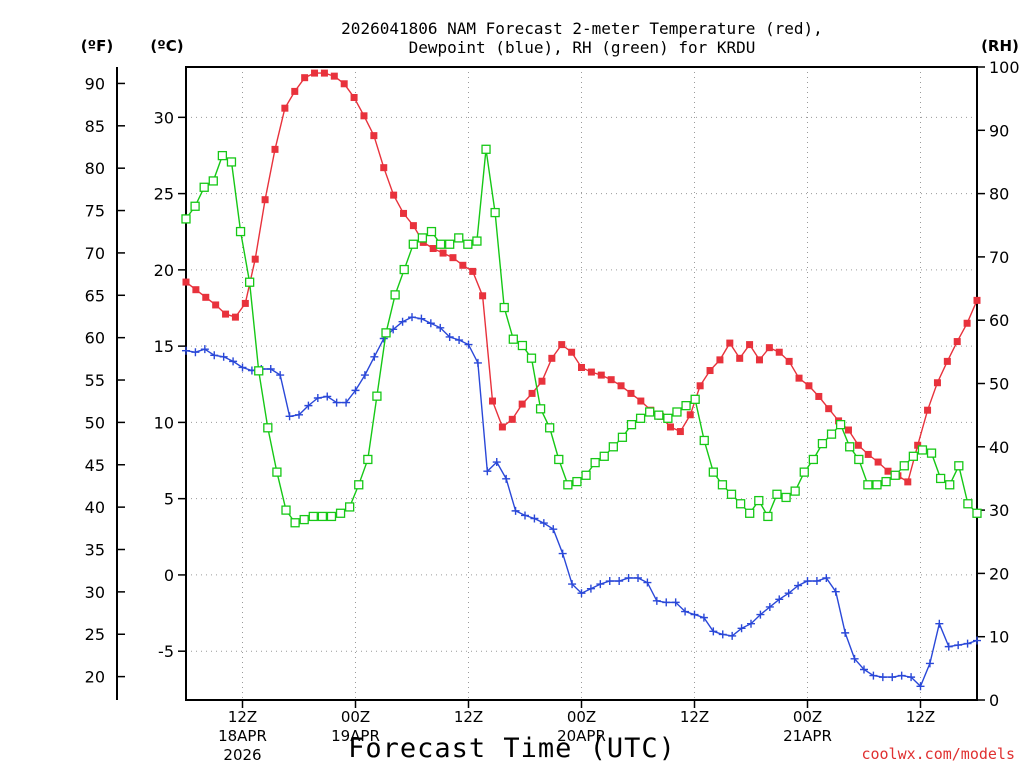 The height and width of the screenshot is (768, 1024). Describe the element at coordinates (169, 499) in the screenshot. I see `celsius-tick-label: 5` at that location.